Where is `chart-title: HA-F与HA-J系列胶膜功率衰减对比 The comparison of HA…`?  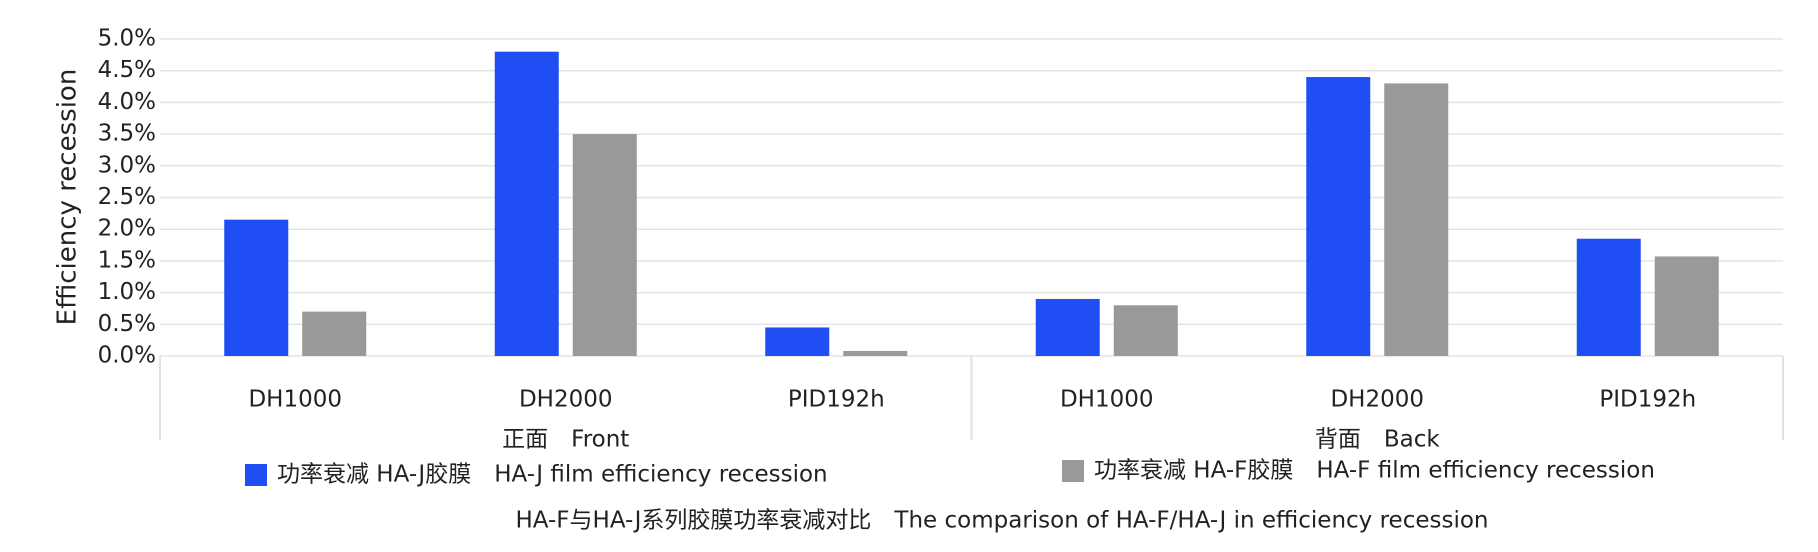
chart-title: HA-F与HA-J系列胶膜功率衰减对比 The comparison of HA… is located at coordinates (1001, 521).